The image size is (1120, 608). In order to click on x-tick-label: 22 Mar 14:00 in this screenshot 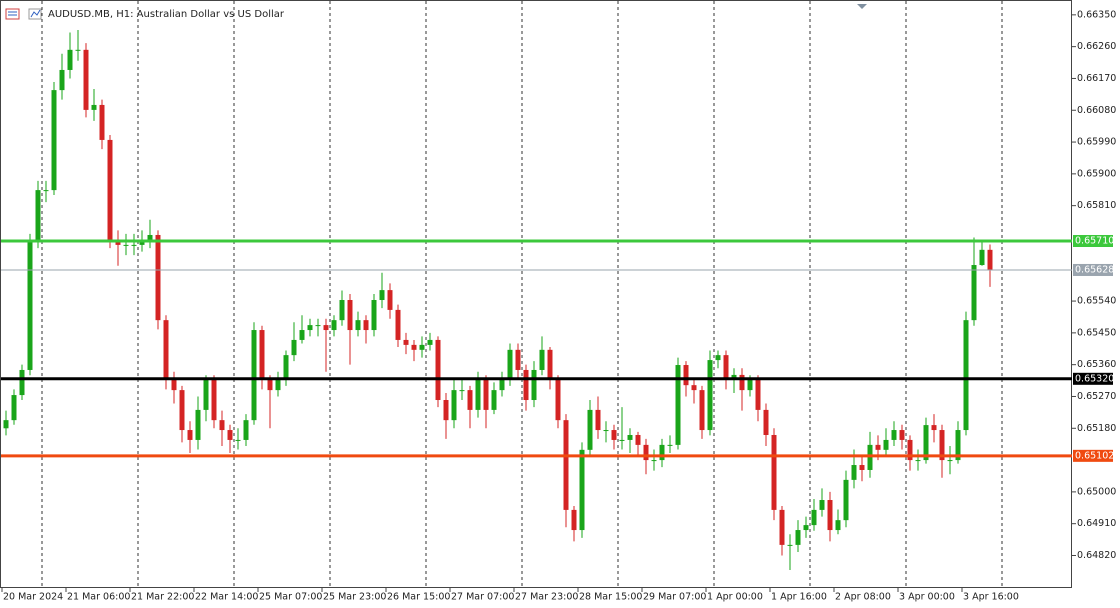, I will do `click(226, 597)`.